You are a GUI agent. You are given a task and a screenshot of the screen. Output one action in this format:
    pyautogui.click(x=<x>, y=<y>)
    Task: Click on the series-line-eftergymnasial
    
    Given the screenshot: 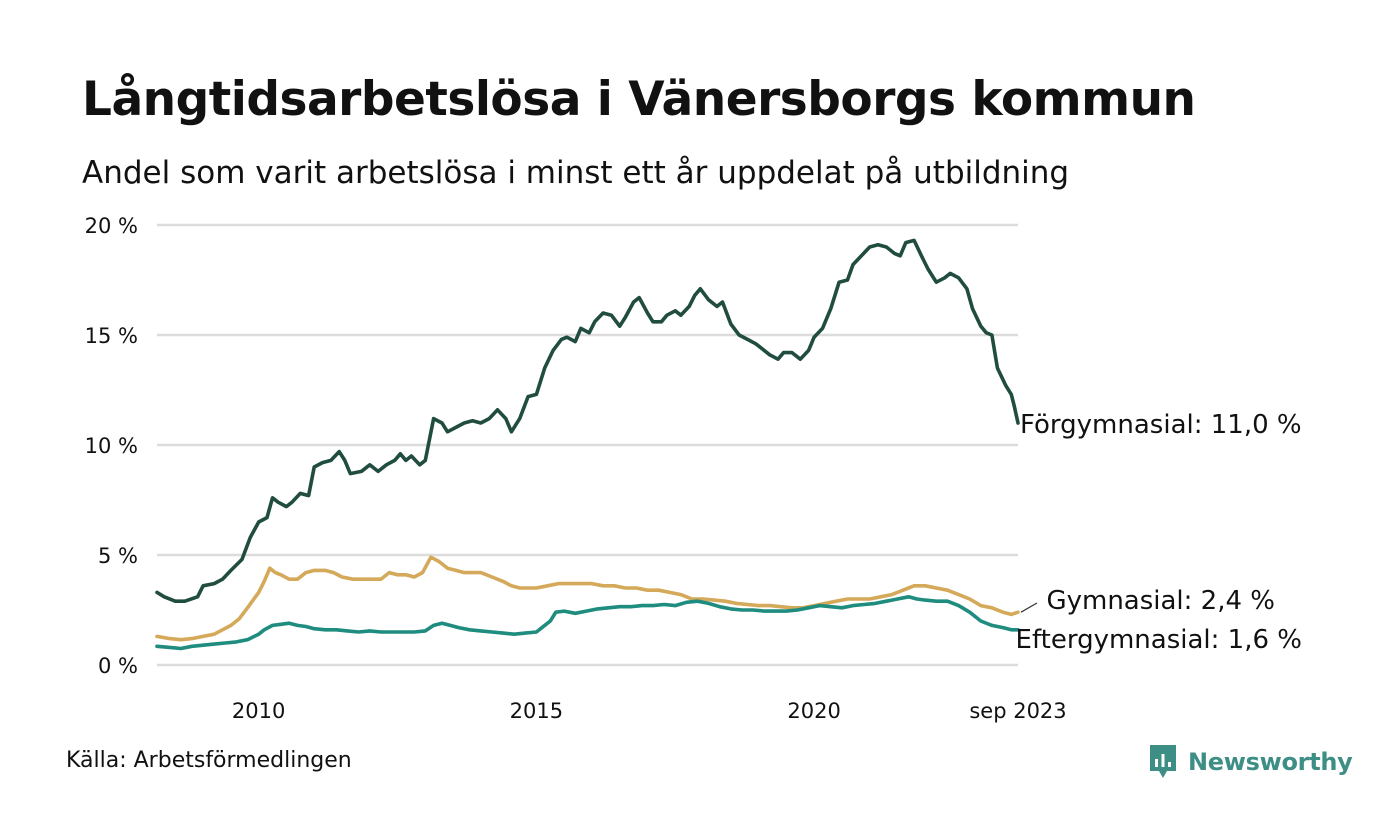 What is the action you would take?
    pyautogui.click(x=587, y=623)
    